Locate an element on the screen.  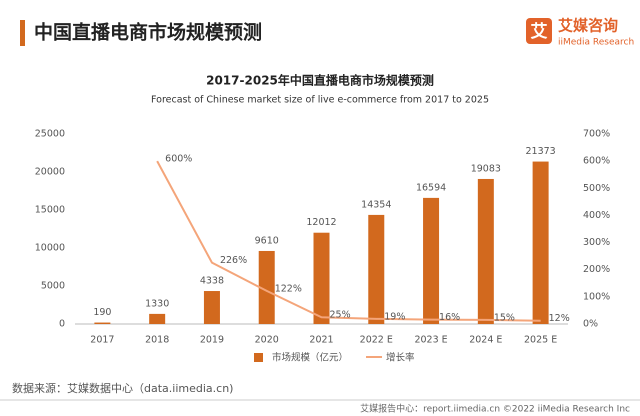
x-tick-label: 2019 is located at coordinates (212, 340).